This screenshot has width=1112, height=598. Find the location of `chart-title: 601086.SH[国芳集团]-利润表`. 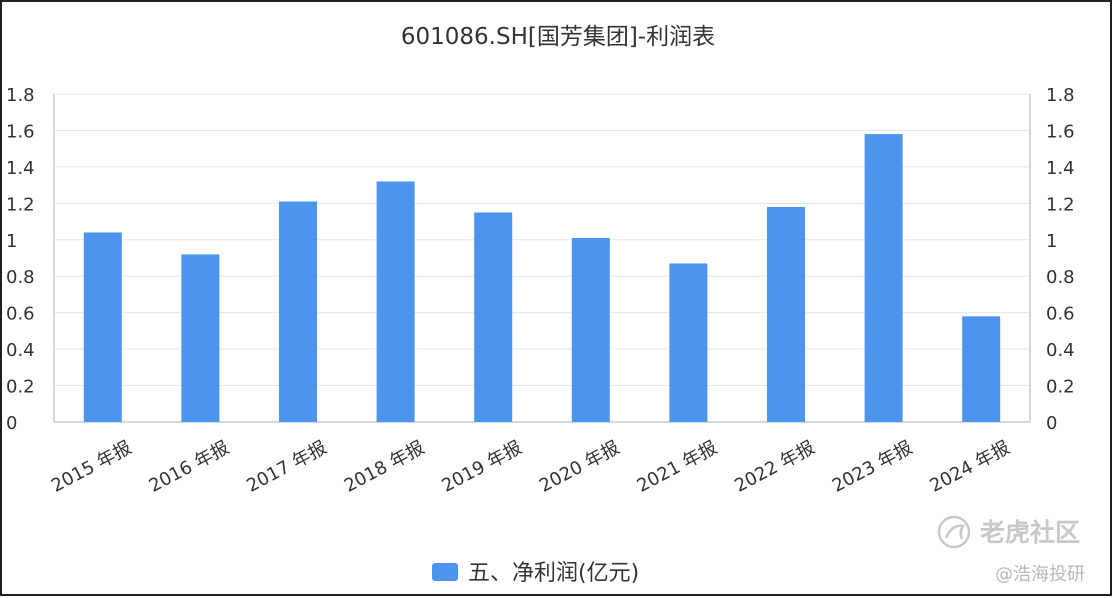

chart-title: 601086.SH[国芳集团]-利润表 is located at coordinates (558, 37).